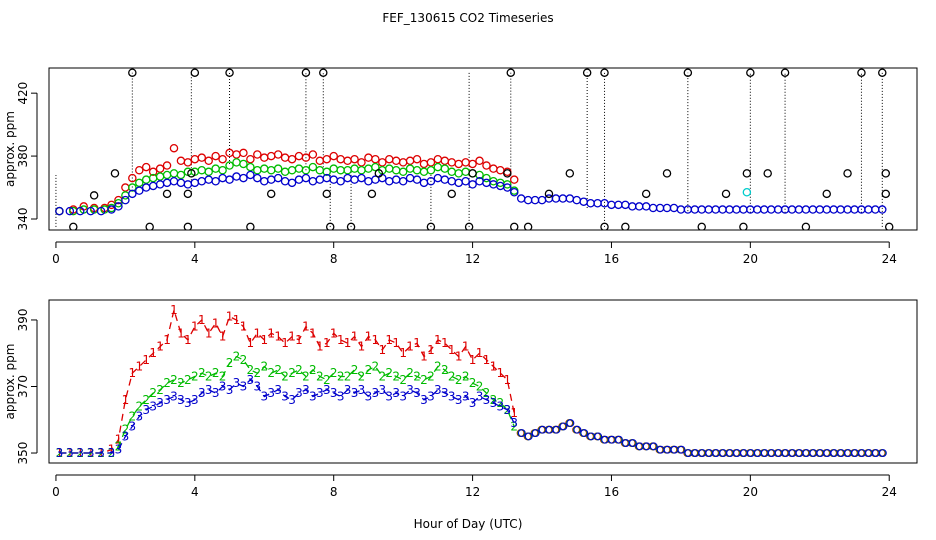  What do you see at coordinates (611, 259) in the screenshot?
I see `top-x-tick-label: 16` at bounding box center [611, 259].